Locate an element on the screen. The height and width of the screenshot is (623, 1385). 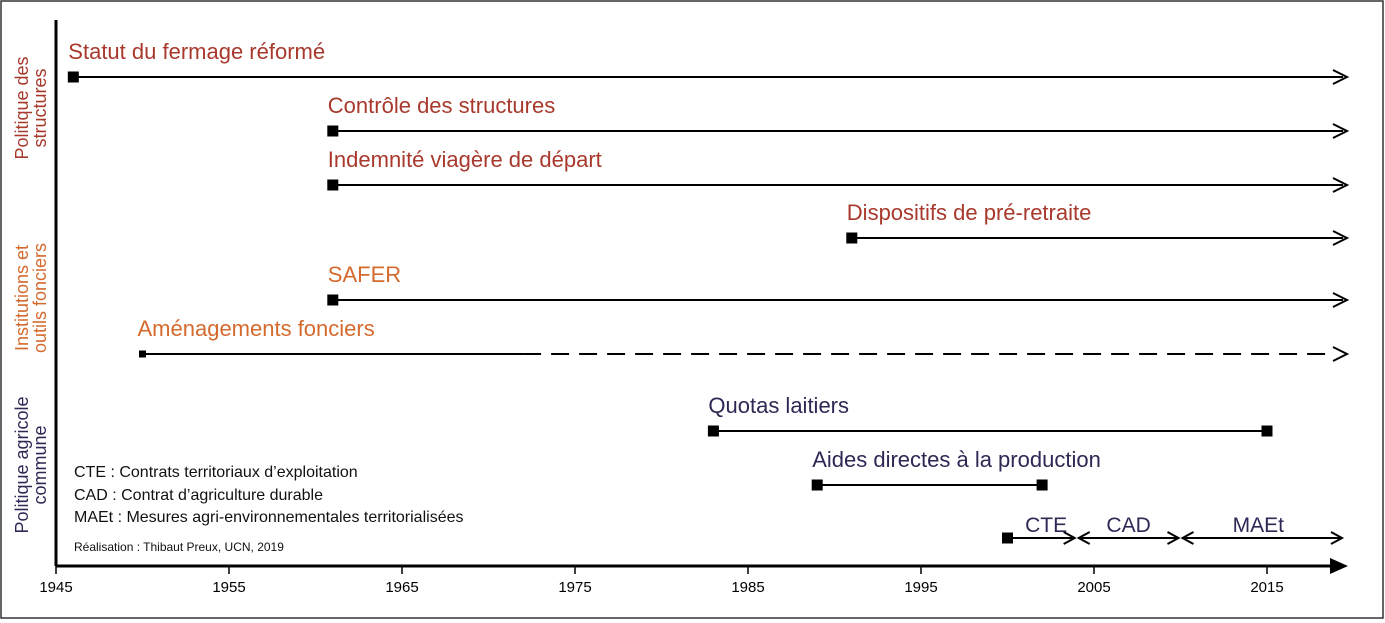
period-right-arrow-maet is located at coordinates (1337, 538).